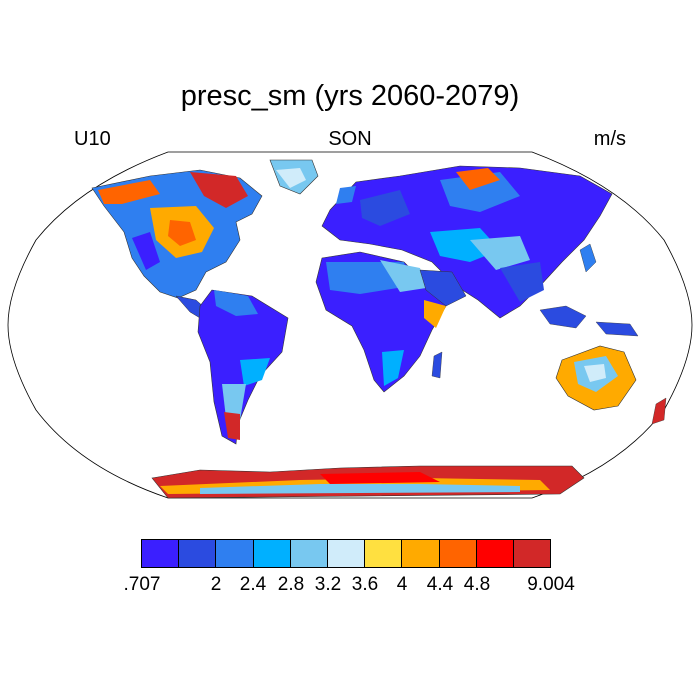  What do you see at coordinates (402, 584) in the screenshot?
I see `colorbar-tick-label: 4` at bounding box center [402, 584].